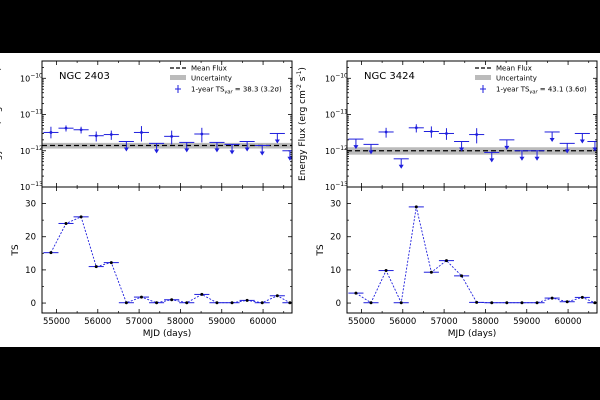 The width and height of the screenshot is (600, 400). I want to click on source-name: NGC 3424, so click(389, 76).